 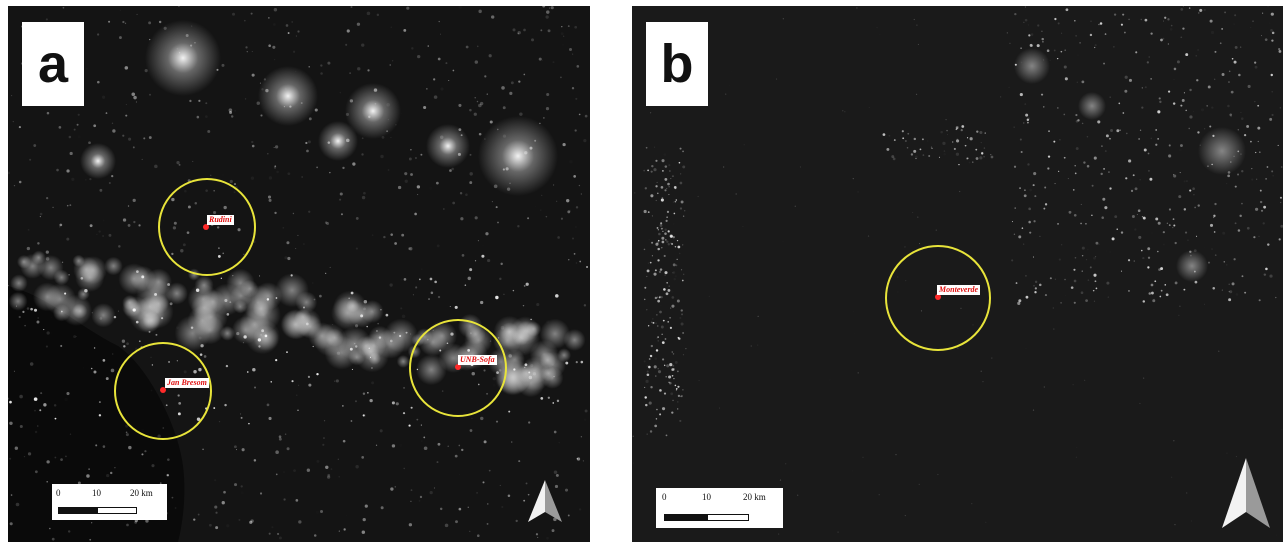 What do you see at coordinates (477, 360) in the screenshot?
I see `site-label: UNB-Sofa` at bounding box center [477, 360].